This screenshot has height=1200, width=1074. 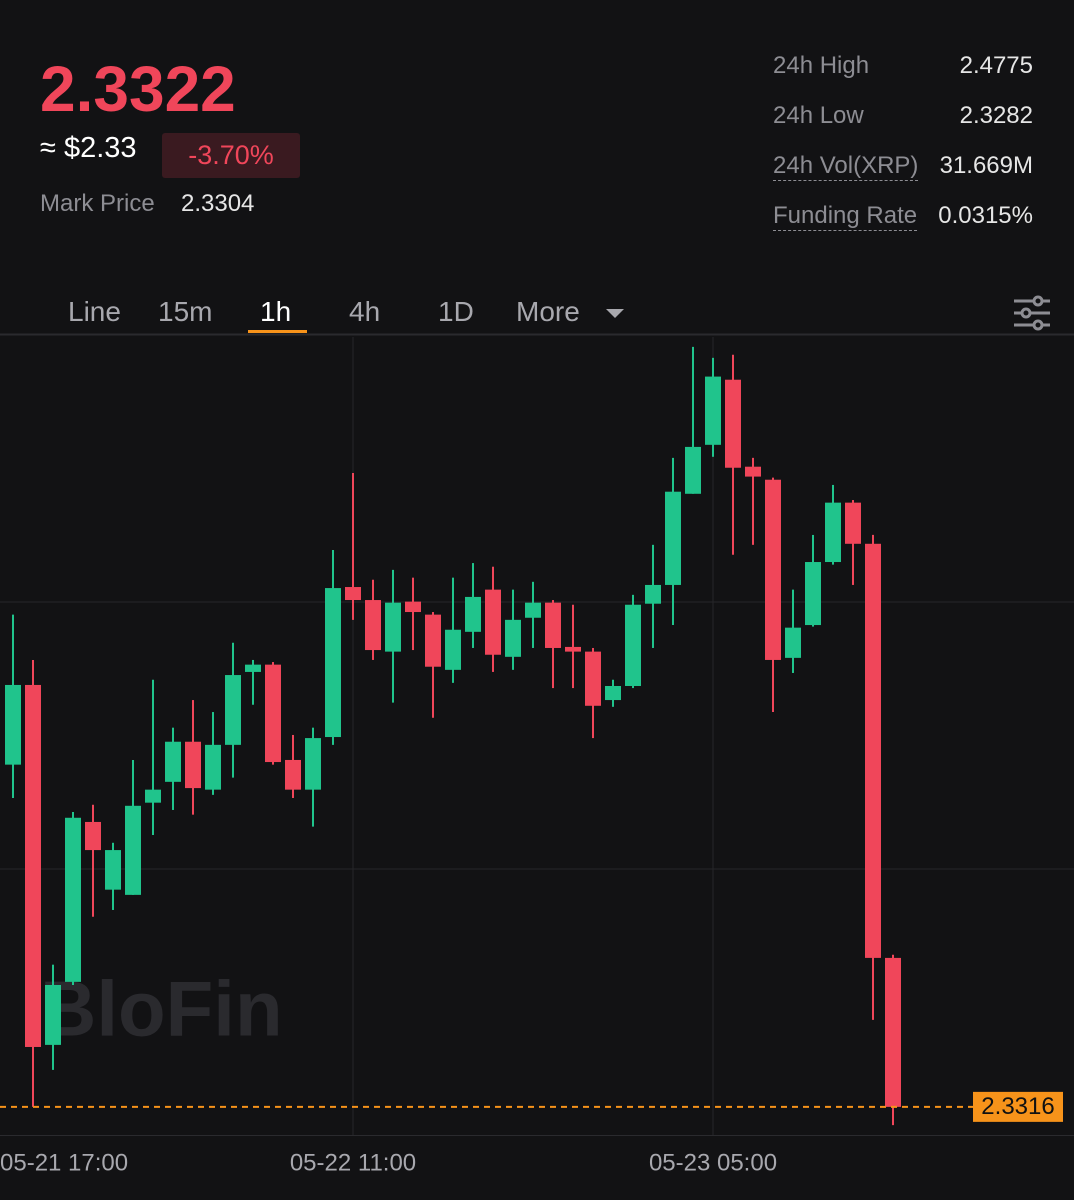 I want to click on stat-value: 2.4775, so click(x=996, y=65).